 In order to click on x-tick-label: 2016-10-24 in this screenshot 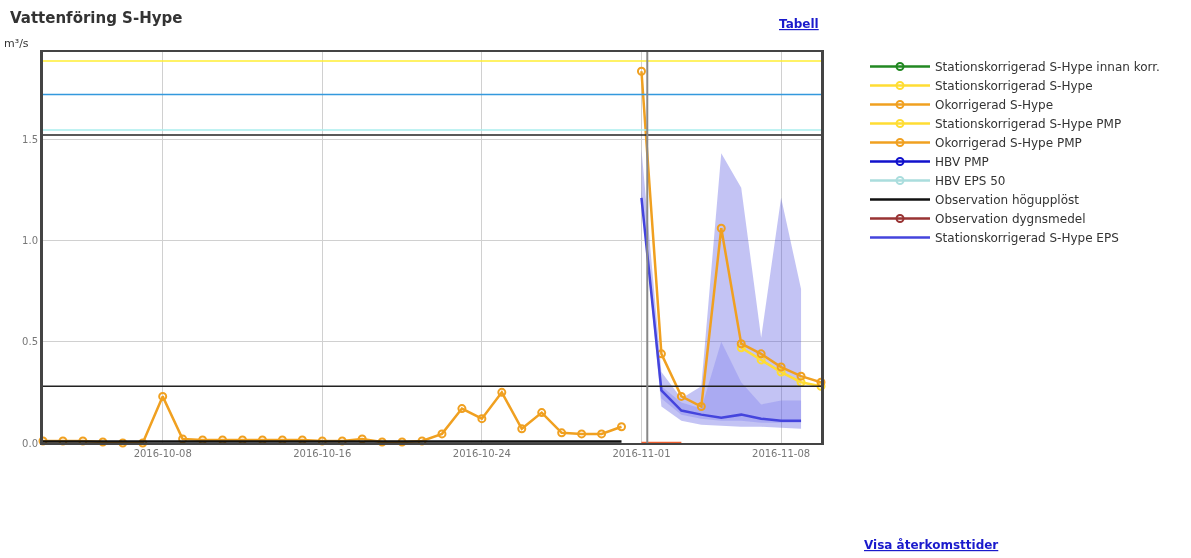, I will do `click(481, 453)`.